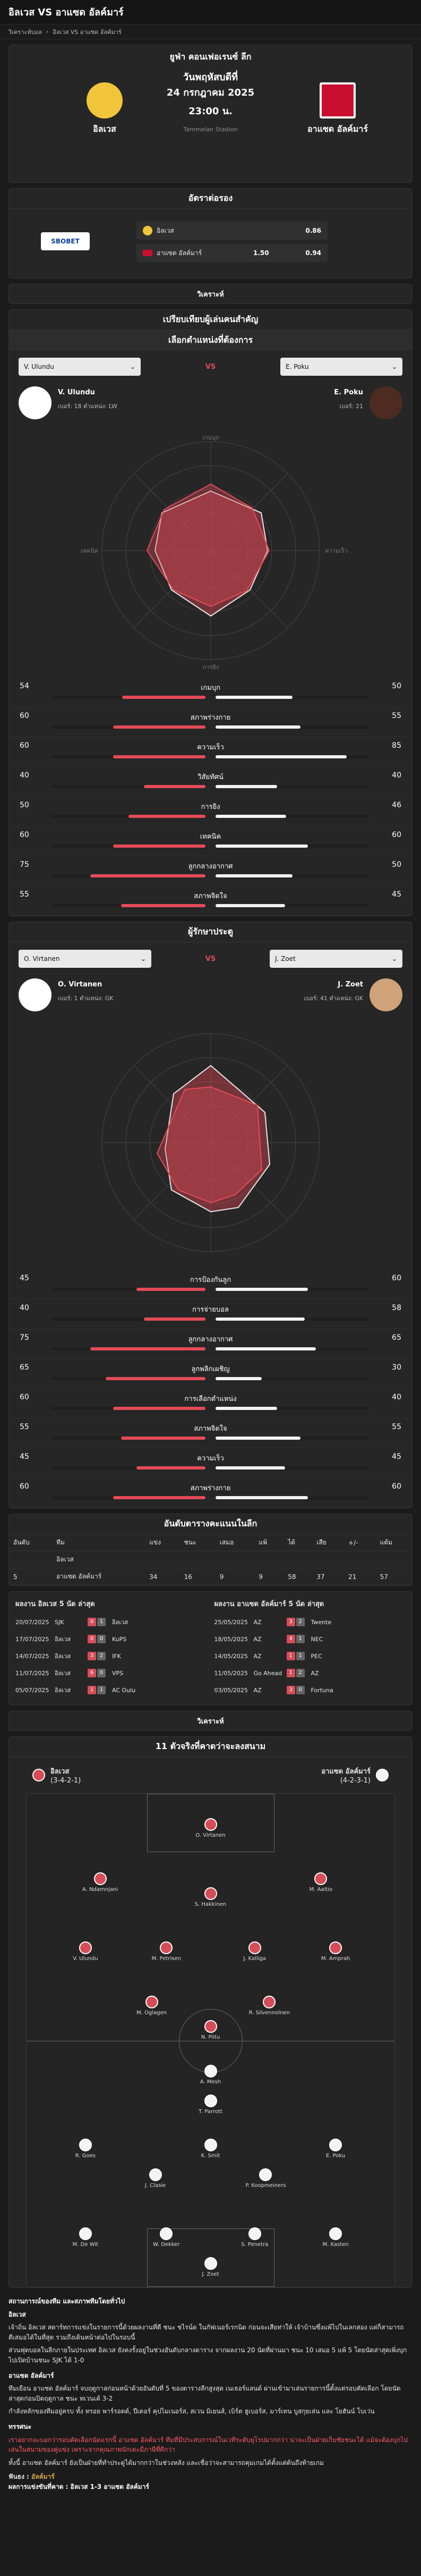 Image resolution: width=421 pixels, height=2576 pixels. Describe the element at coordinates (394, 367) in the screenshot. I see `chevron-down-icon: ⌄` at that location.